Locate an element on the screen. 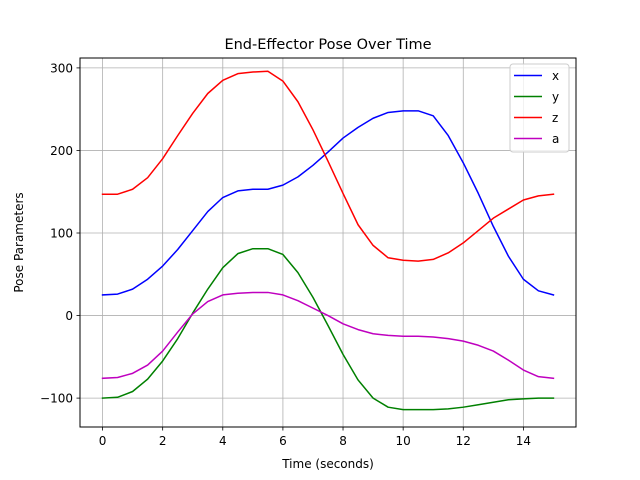 The width and height of the screenshot is (640, 480). series-line-a is located at coordinates (328, 335).